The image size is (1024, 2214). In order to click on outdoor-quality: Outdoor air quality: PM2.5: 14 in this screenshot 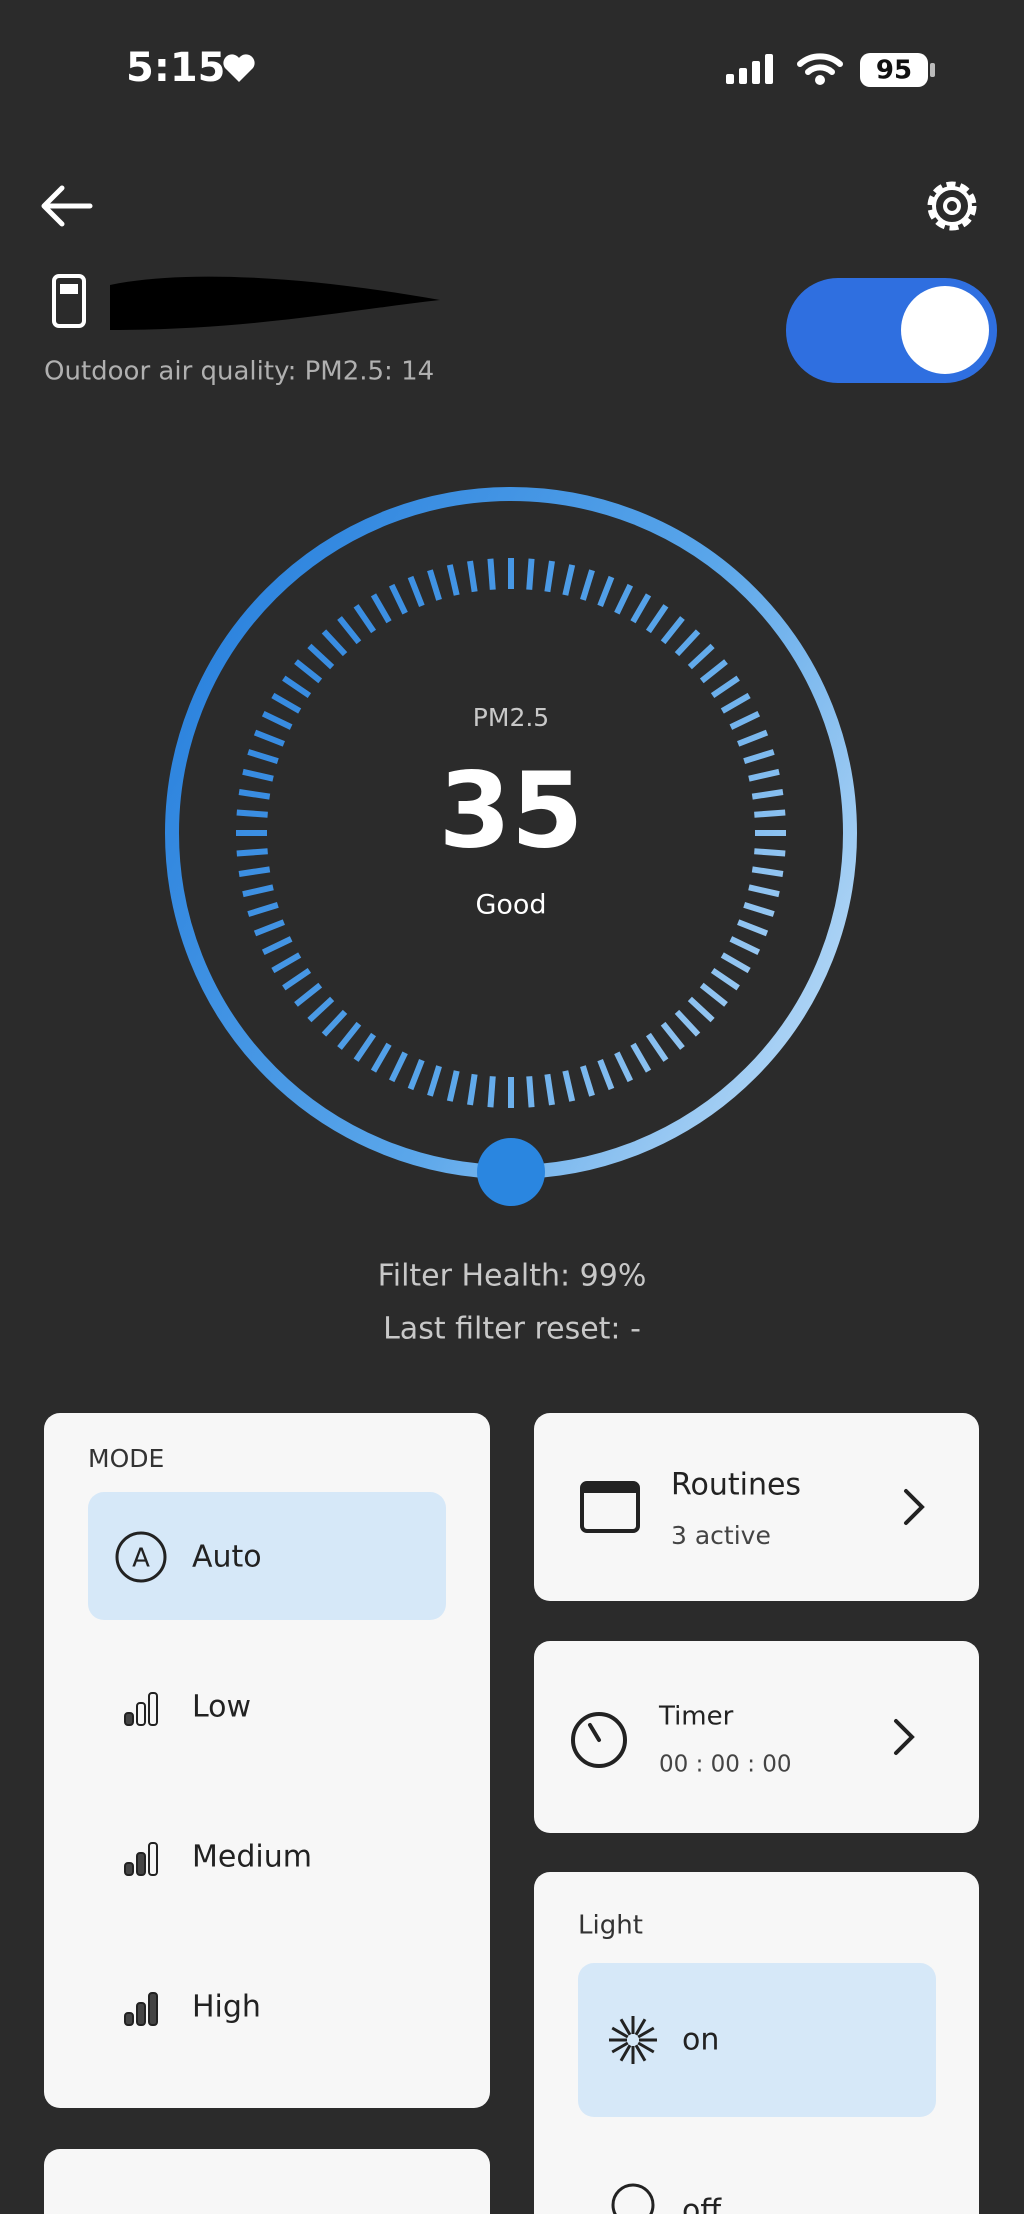, I will do `click(239, 372)`.